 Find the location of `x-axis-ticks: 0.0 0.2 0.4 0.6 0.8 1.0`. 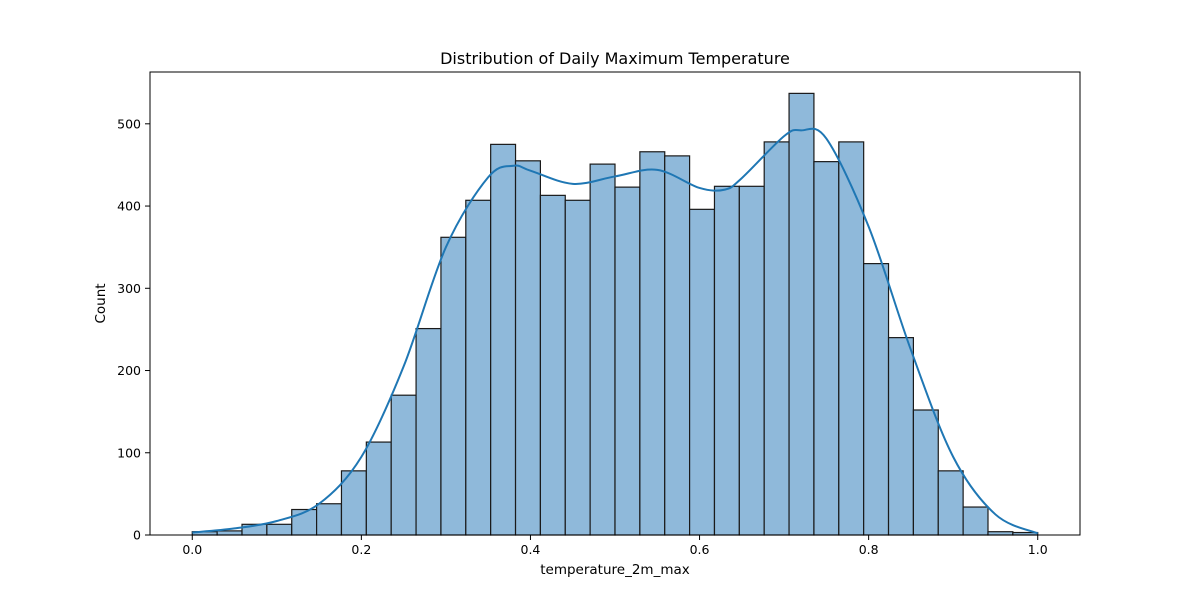

x-axis-ticks: 0.0 0.2 0.4 0.6 0.8 1.0 is located at coordinates (615, 546).